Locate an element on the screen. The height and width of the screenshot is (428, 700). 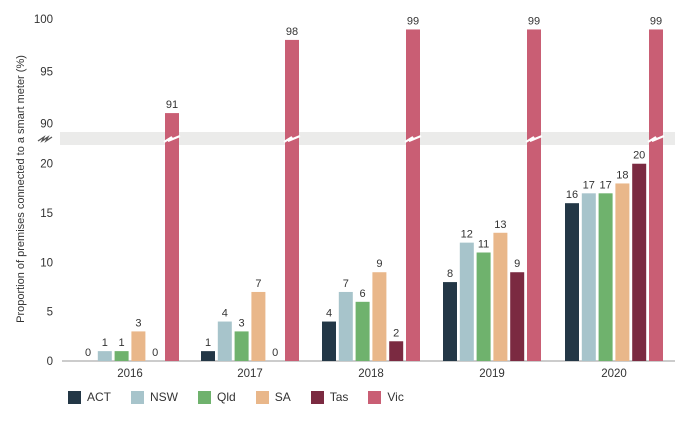
legend-item-nsw: NSW is located at coordinates (154, 397).